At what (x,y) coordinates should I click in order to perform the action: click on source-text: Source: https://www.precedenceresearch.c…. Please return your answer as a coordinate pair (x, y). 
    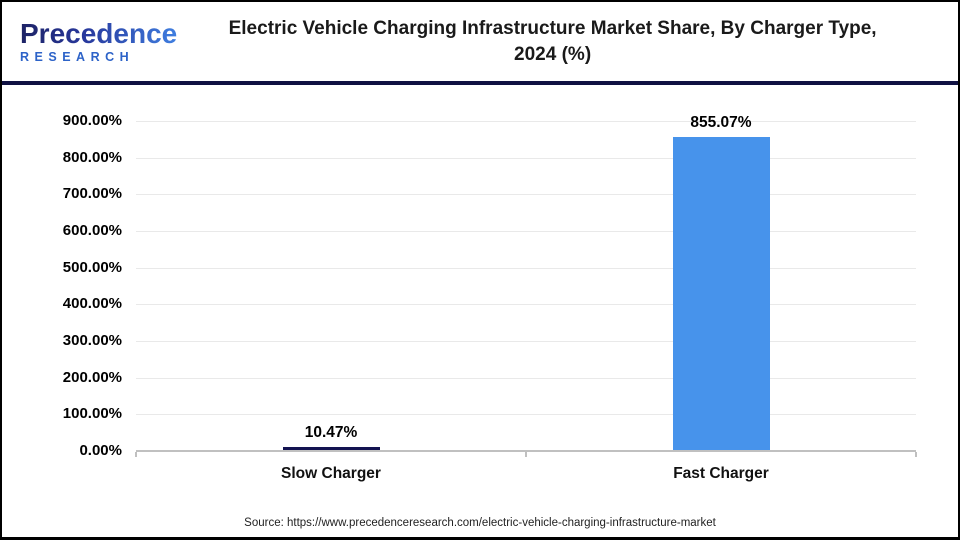
    Looking at the image, I should click on (480, 523).